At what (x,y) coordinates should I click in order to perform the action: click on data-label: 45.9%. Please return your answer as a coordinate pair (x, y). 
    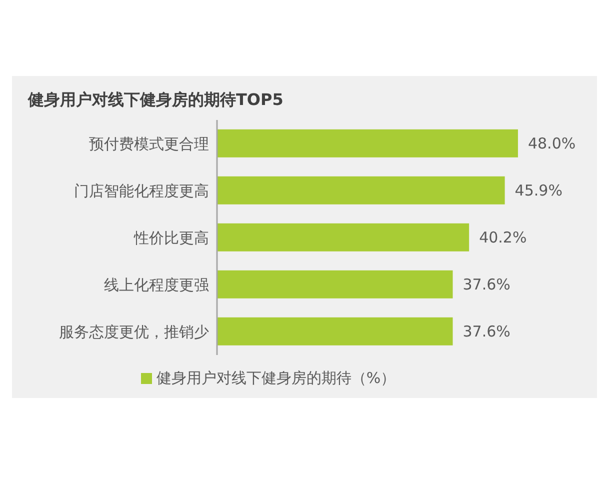
    Looking at the image, I should click on (538, 191).